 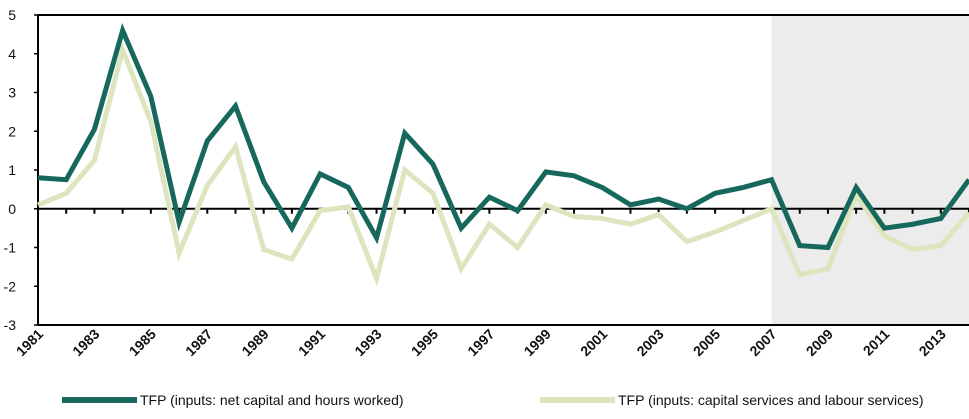 What do you see at coordinates (198, 342) in the screenshot?
I see `x-tick-label: 1987` at bounding box center [198, 342].